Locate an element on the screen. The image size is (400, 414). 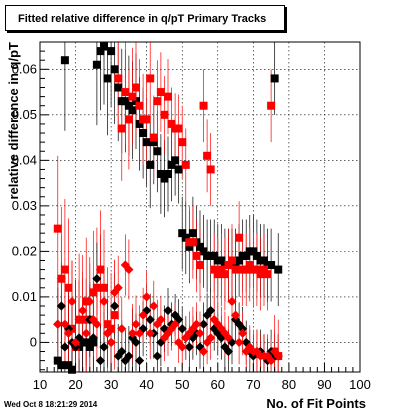
x-tick-label: 30 is located at coordinates (111, 384).